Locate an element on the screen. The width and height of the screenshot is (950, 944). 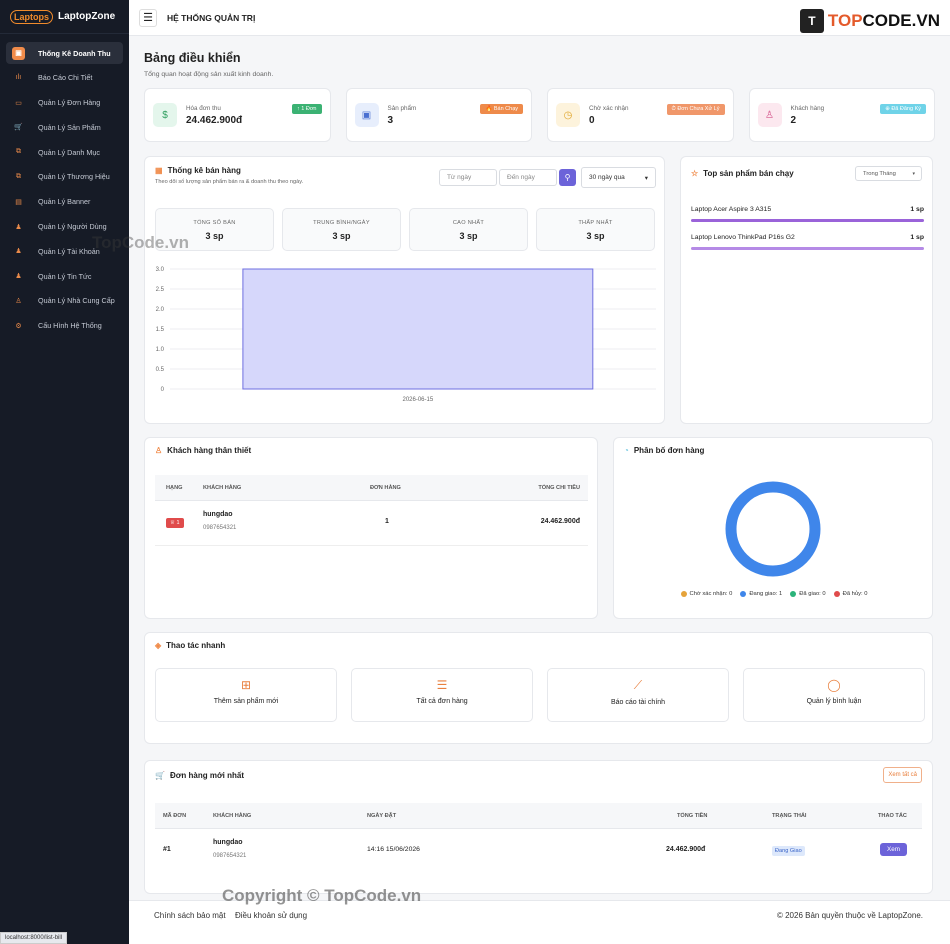
x-tick-label: 2026-06-15 is located at coordinates (418, 400).